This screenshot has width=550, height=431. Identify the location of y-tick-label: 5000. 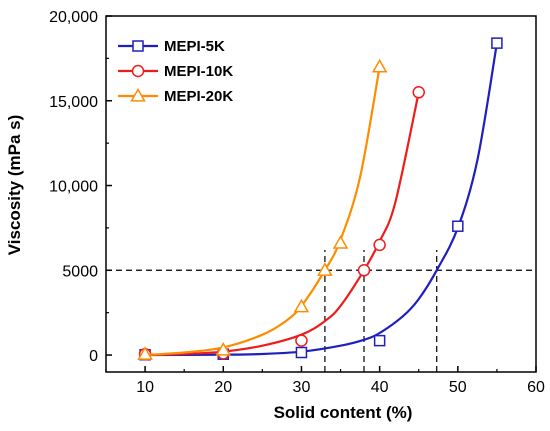
(80, 271).